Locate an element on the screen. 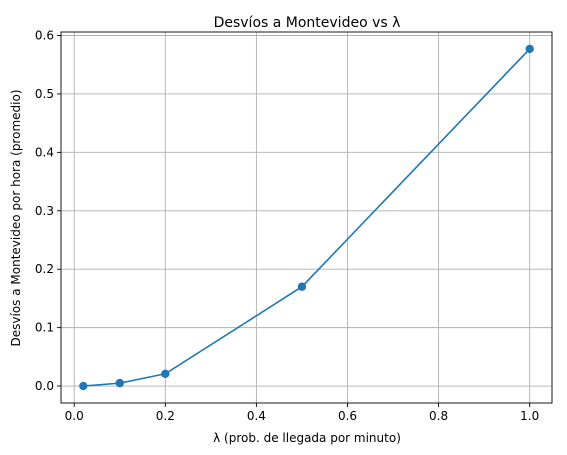 The image size is (567, 455). x-tick-label: 0.8 is located at coordinates (438, 416).